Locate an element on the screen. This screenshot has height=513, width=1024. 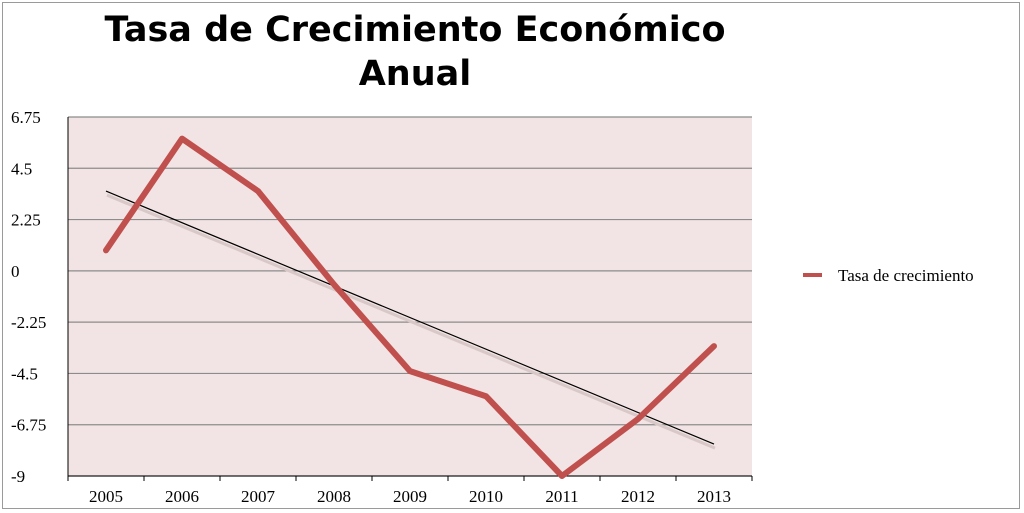
x-tick-label: 2009 is located at coordinates (410, 496).